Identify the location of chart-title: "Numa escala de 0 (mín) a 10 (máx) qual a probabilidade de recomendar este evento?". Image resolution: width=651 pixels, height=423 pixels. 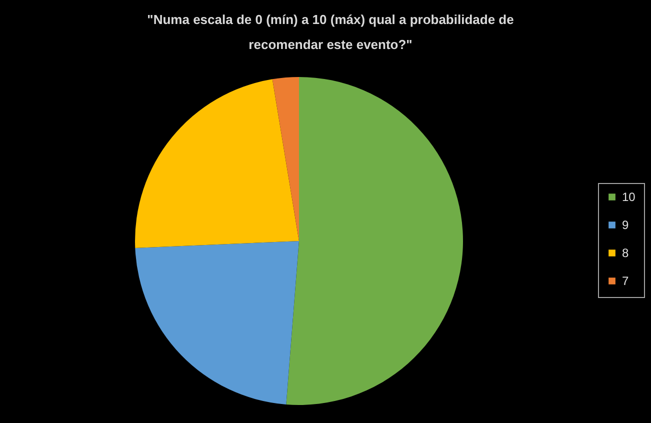
(330, 32).